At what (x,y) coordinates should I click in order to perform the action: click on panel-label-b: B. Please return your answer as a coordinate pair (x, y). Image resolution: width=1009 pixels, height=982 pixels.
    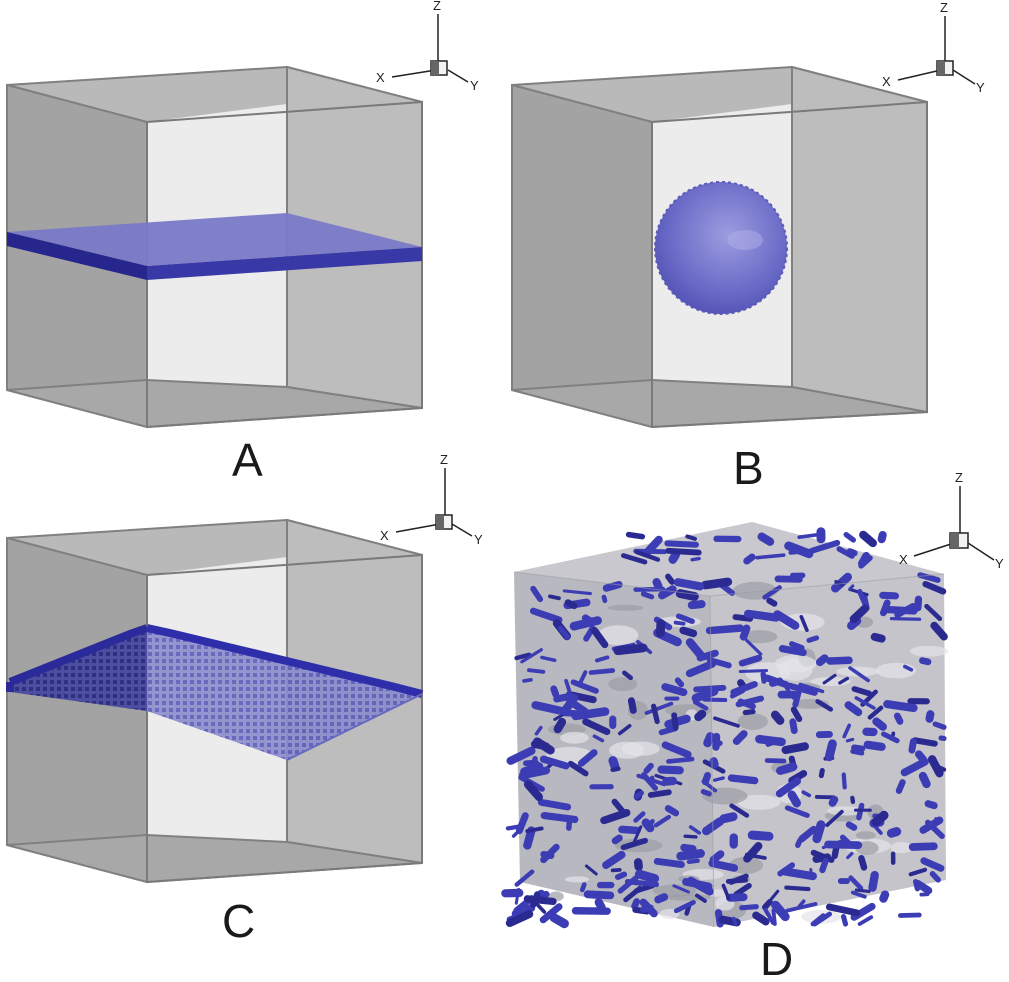
    Looking at the image, I should click on (748, 468).